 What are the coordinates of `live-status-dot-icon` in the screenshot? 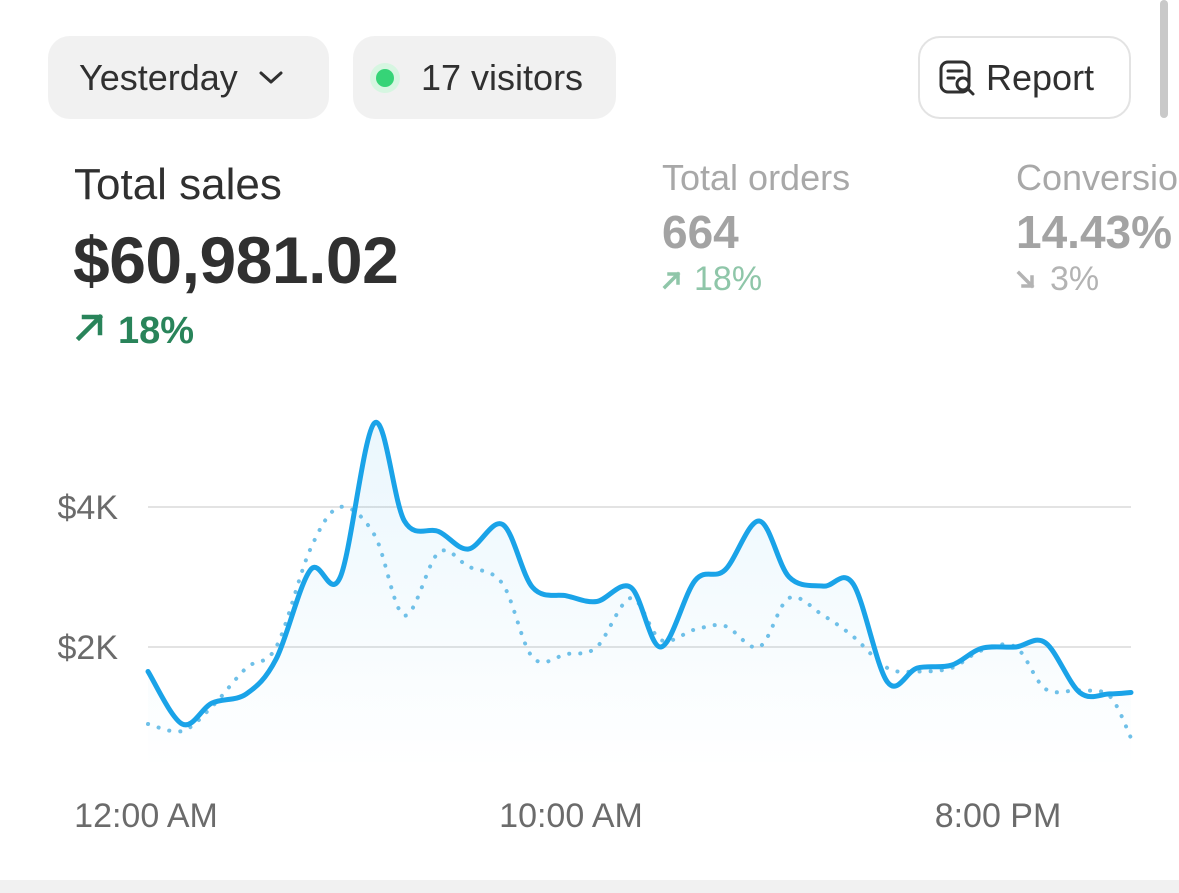 It's located at (385, 77).